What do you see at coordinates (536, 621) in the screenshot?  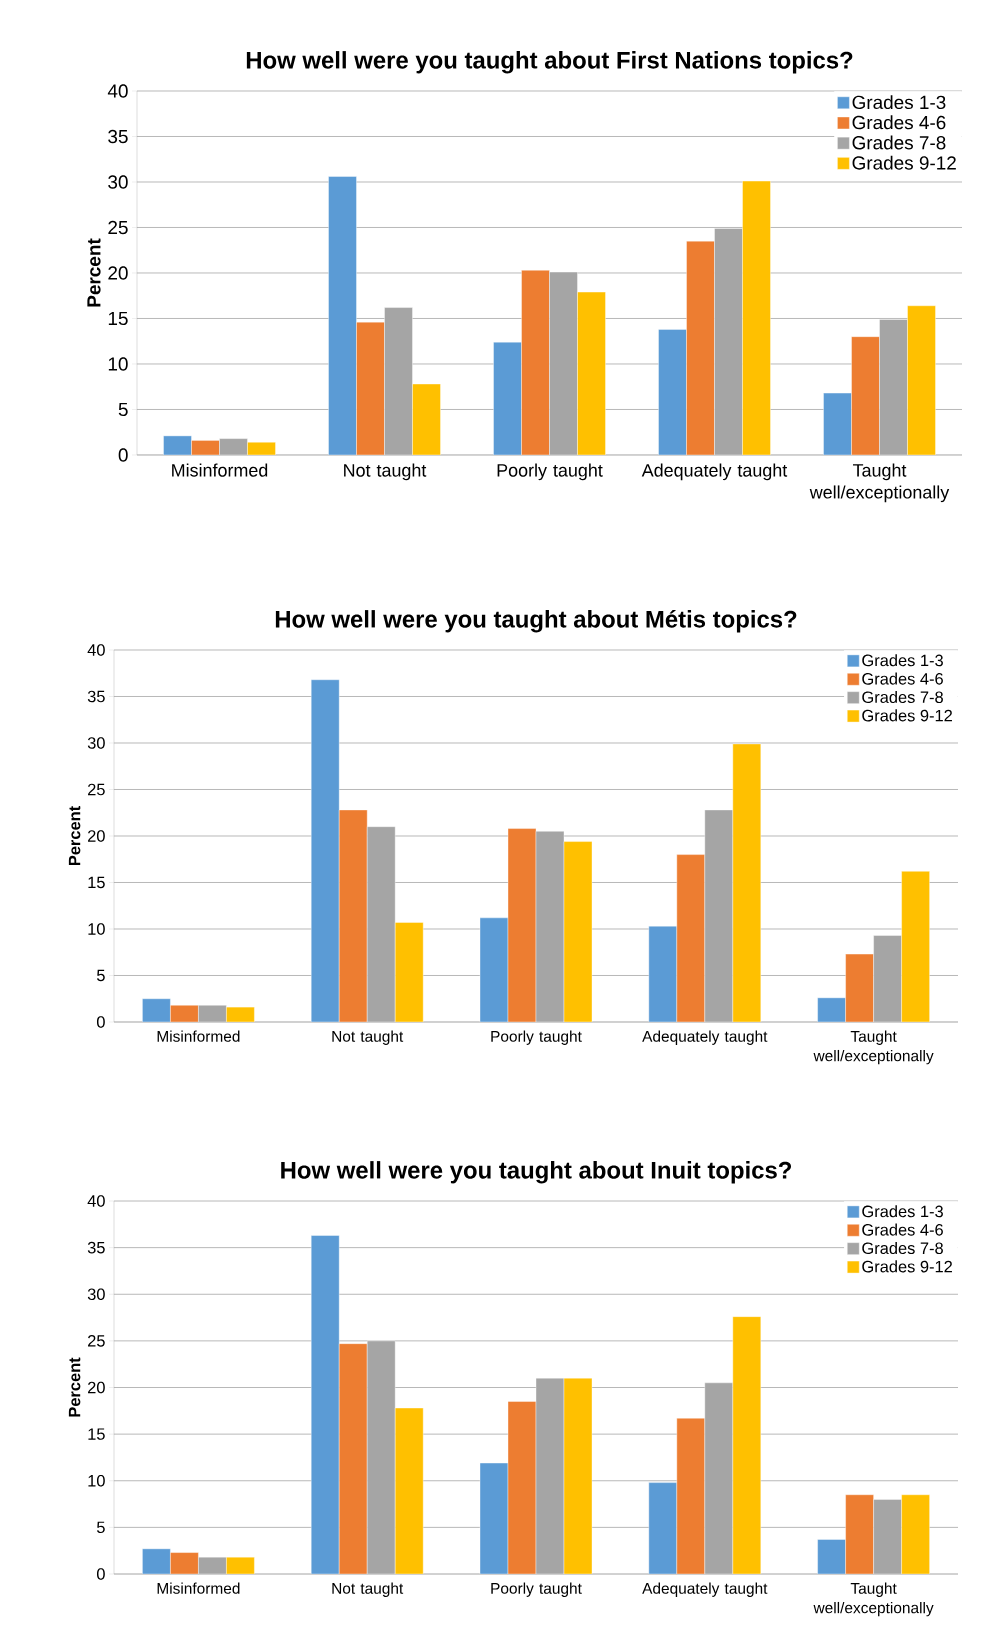 I see `chart-title: How well were you taught about Métis topics?` at bounding box center [536, 621].